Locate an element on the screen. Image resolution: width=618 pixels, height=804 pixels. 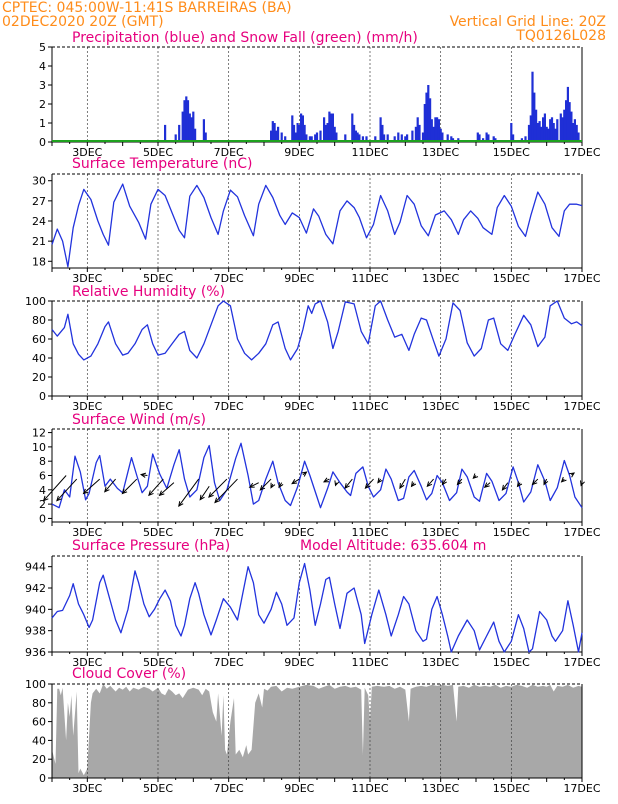
y-tick-label: 4 is located at coordinates (42, 490).